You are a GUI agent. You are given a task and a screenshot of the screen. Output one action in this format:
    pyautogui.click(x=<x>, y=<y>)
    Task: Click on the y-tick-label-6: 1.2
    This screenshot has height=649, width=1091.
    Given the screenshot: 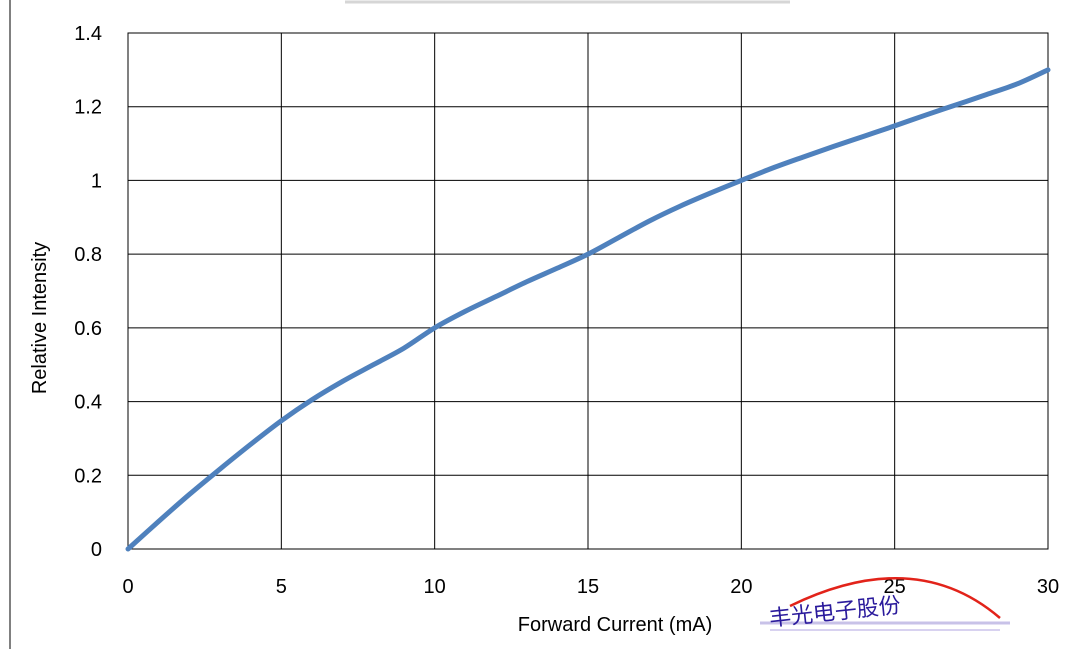 What is the action you would take?
    pyautogui.click(x=88, y=108)
    